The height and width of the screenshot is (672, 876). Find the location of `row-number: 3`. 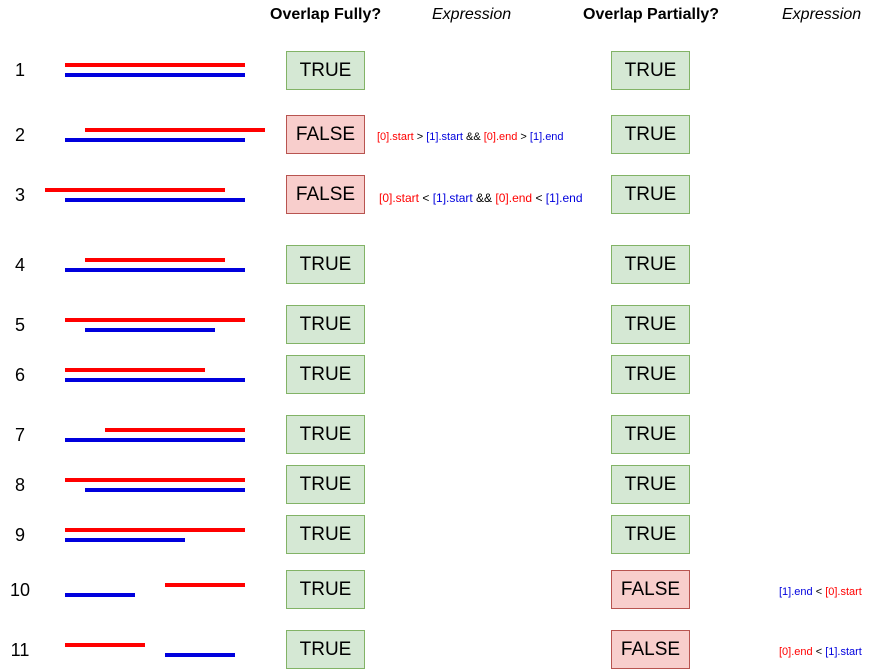

row-number: 3 is located at coordinates (19, 195).